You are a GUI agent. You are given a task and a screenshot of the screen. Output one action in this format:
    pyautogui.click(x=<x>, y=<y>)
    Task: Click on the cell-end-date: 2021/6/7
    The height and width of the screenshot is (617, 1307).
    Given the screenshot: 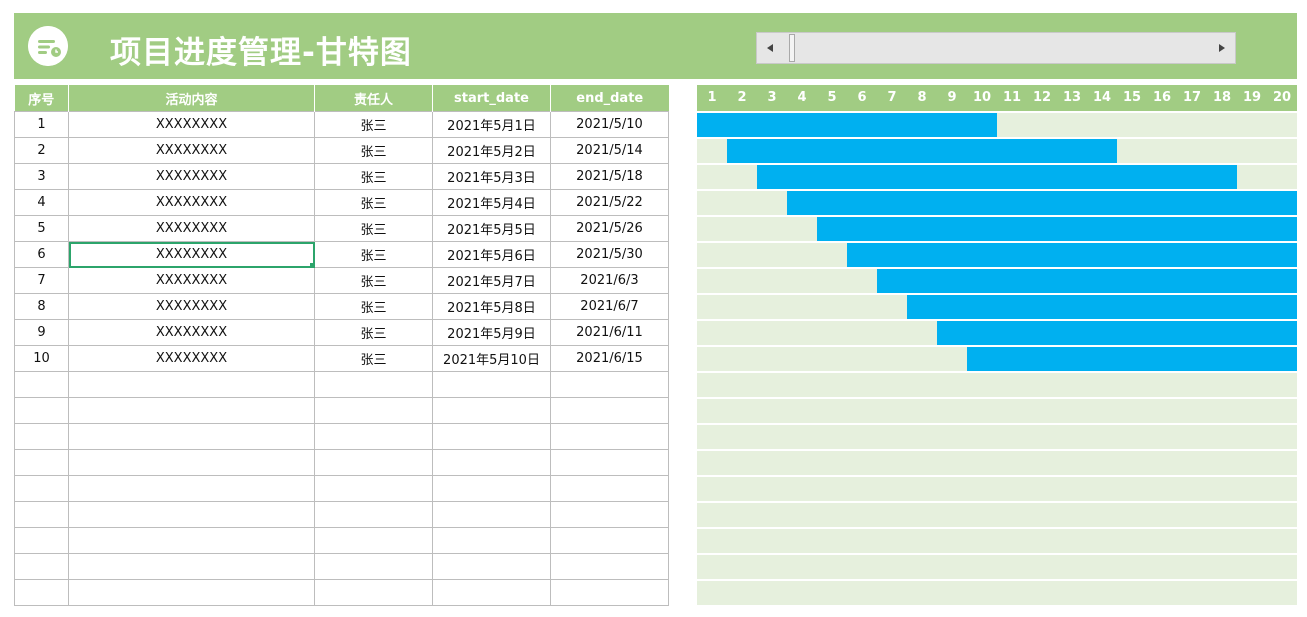 What is the action you would take?
    pyautogui.click(x=609, y=306)
    